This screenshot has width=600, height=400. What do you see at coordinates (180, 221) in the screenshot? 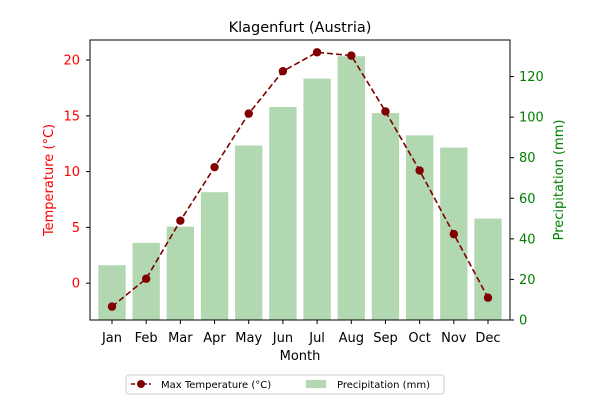
I see `temperature-point-mar` at bounding box center [180, 221].